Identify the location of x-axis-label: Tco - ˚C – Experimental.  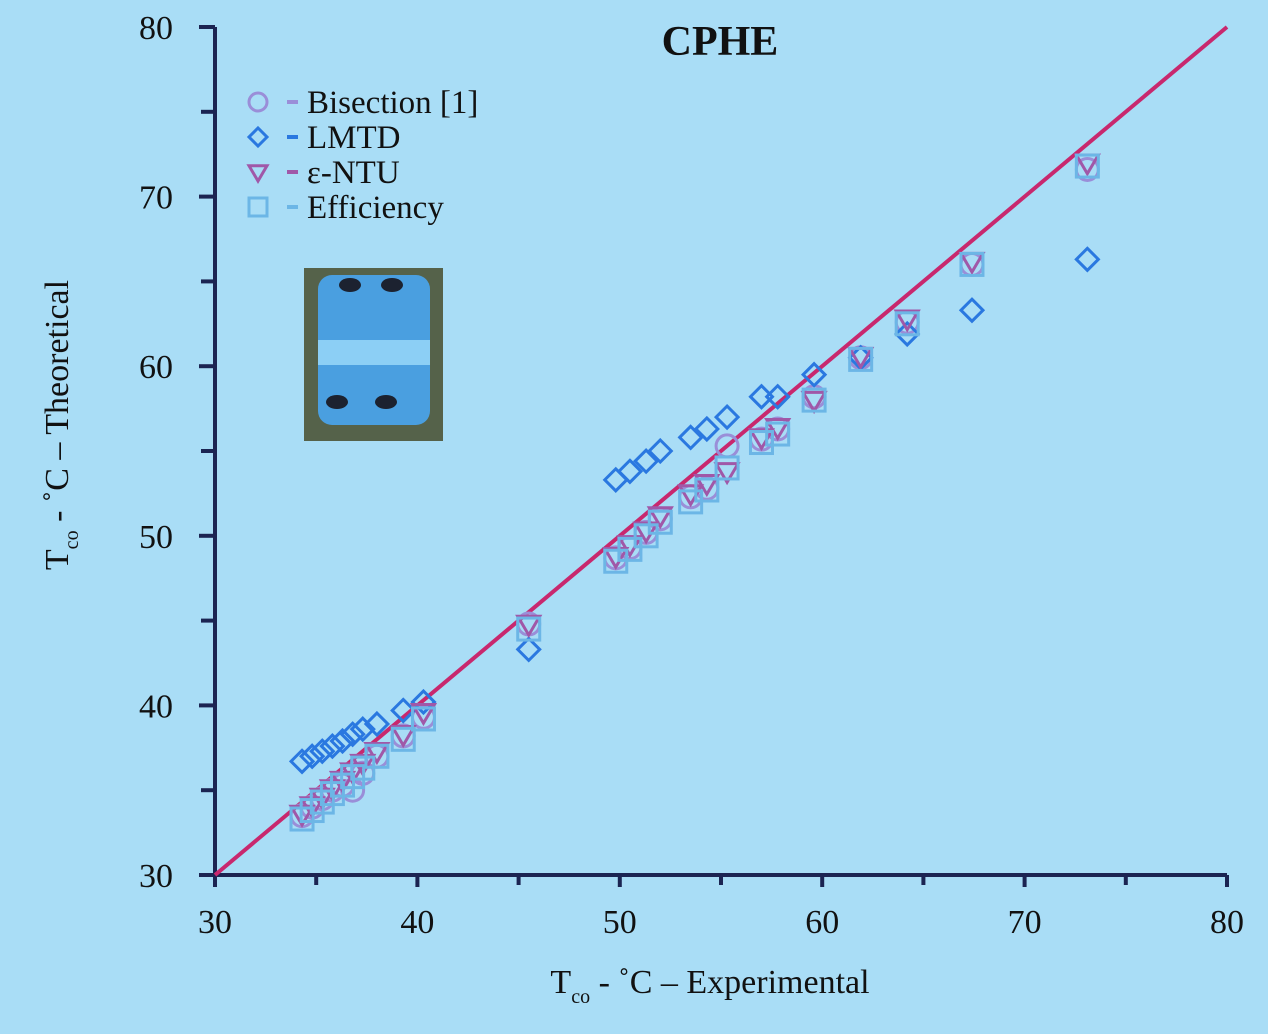
(709, 986).